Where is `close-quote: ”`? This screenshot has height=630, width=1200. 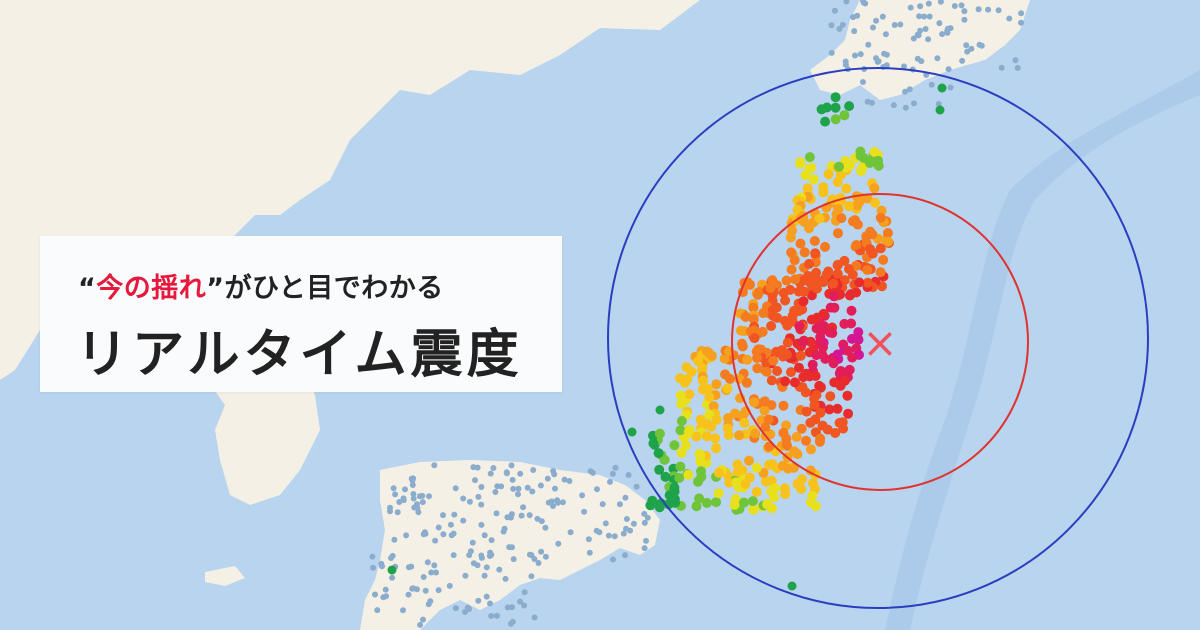
close-quote: ” is located at coordinates (215, 288).